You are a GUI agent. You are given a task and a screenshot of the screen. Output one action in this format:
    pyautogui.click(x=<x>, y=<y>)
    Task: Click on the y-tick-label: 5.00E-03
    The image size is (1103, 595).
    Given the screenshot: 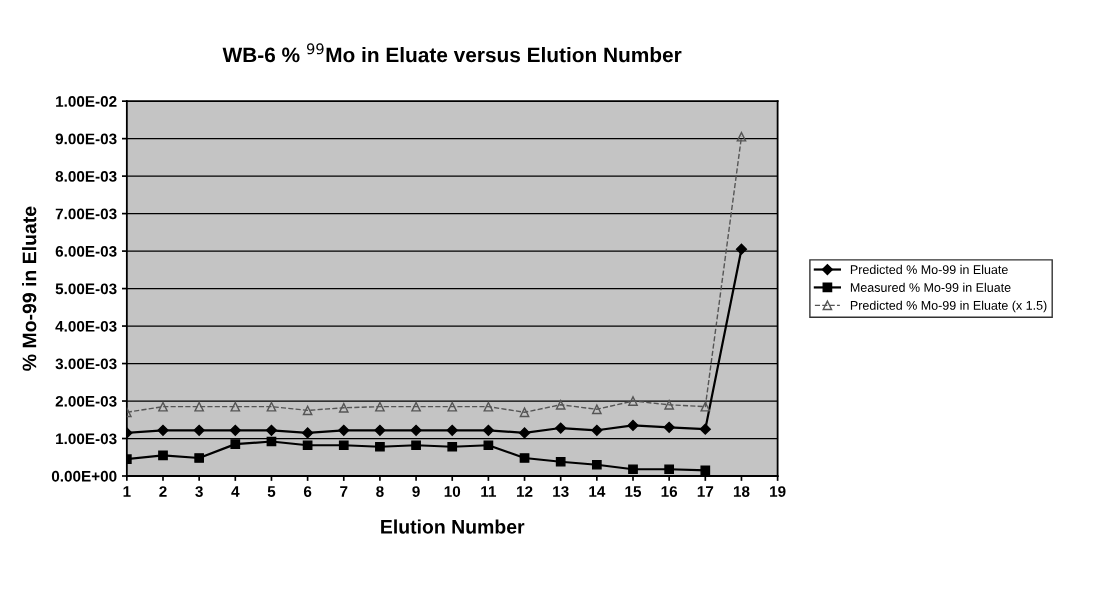 What is the action you would take?
    pyautogui.click(x=86, y=289)
    